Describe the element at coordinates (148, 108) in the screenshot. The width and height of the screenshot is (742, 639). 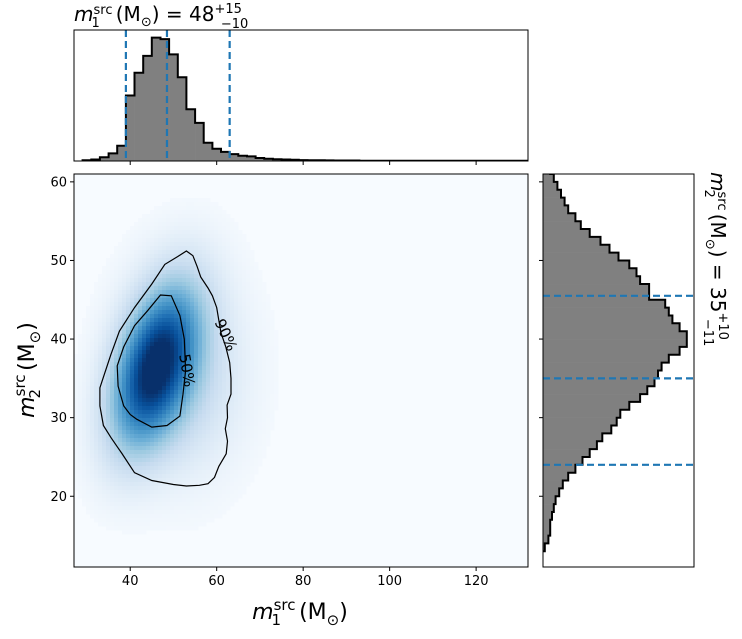
I see `top-hist-bar` at that location.